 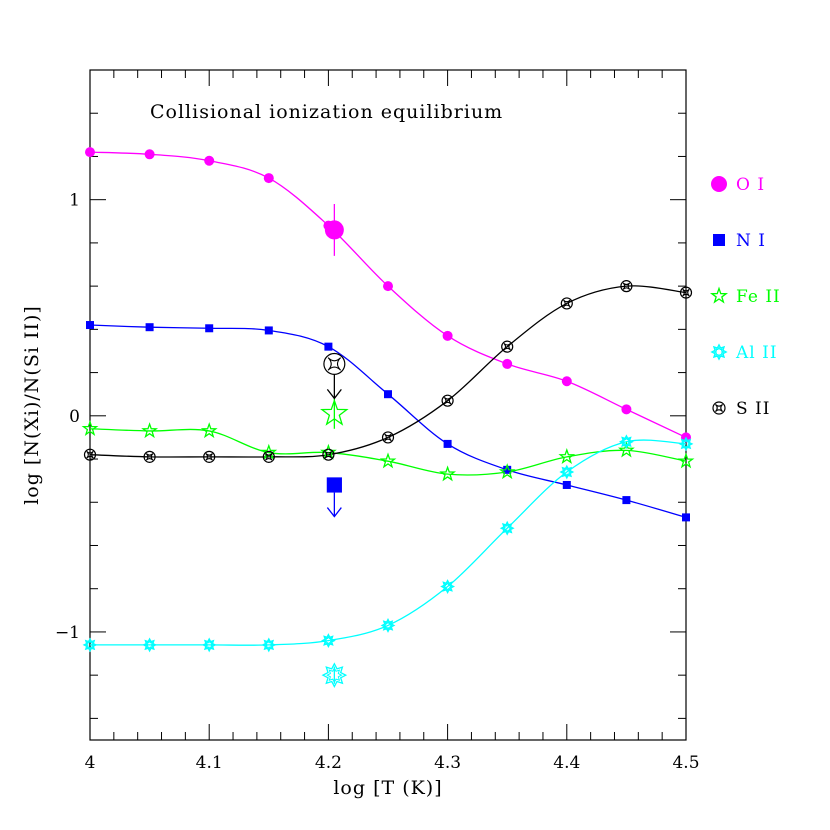 What do you see at coordinates (328, 763) in the screenshot?
I see `x-tick-label: 4.2` at bounding box center [328, 763].